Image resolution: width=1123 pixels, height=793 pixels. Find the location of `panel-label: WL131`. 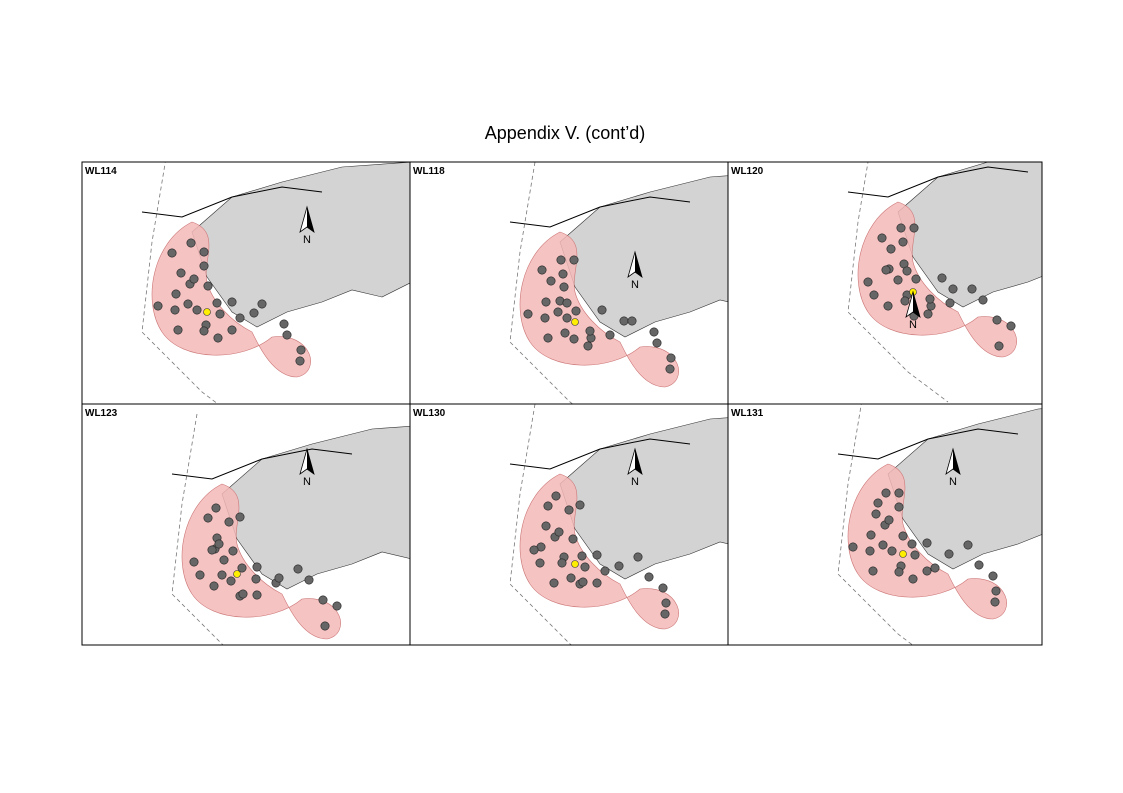

panel-label: WL131 is located at coordinates (747, 413).